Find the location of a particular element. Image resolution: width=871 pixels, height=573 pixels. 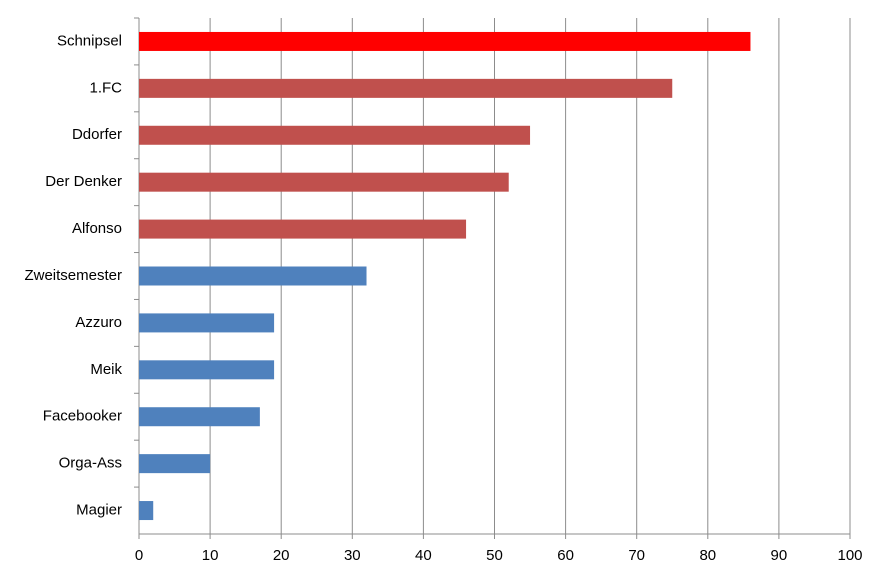

x-tick-label: 0 is located at coordinates (139, 555).